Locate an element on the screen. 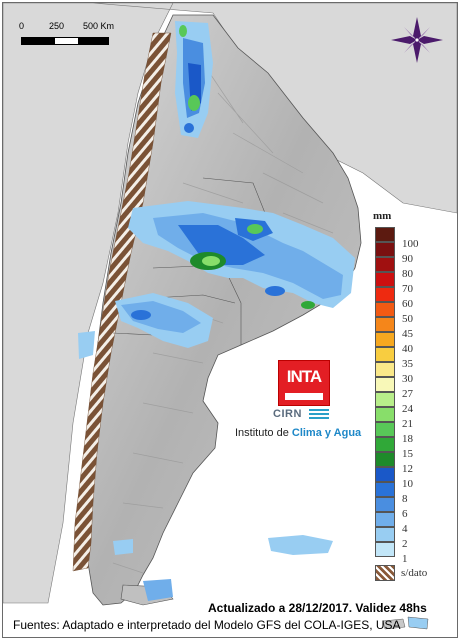 Image resolution: width=460 pixels, height=640 pixels. legend-label: 10 is located at coordinates (407, 484).